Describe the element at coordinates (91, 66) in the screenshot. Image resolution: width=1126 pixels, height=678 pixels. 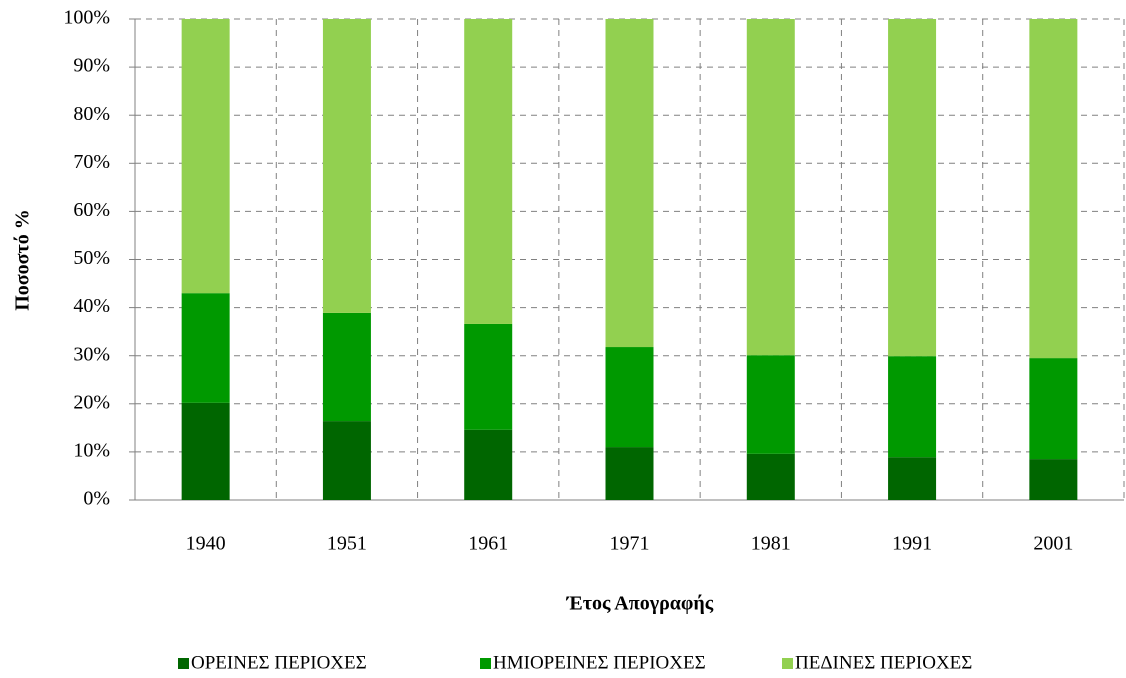
I see `y-tick-label: 90%` at that location.